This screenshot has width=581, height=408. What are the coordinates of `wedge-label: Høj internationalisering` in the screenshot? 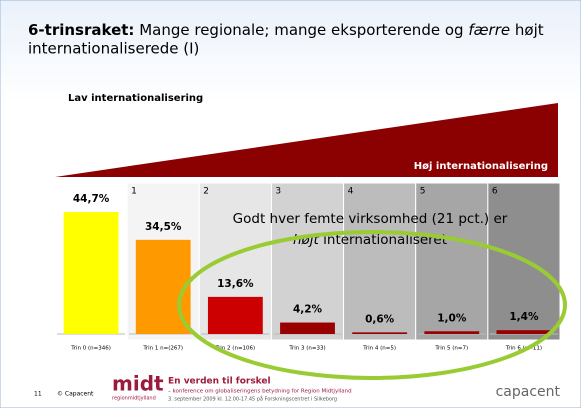 It's located at (481, 166).